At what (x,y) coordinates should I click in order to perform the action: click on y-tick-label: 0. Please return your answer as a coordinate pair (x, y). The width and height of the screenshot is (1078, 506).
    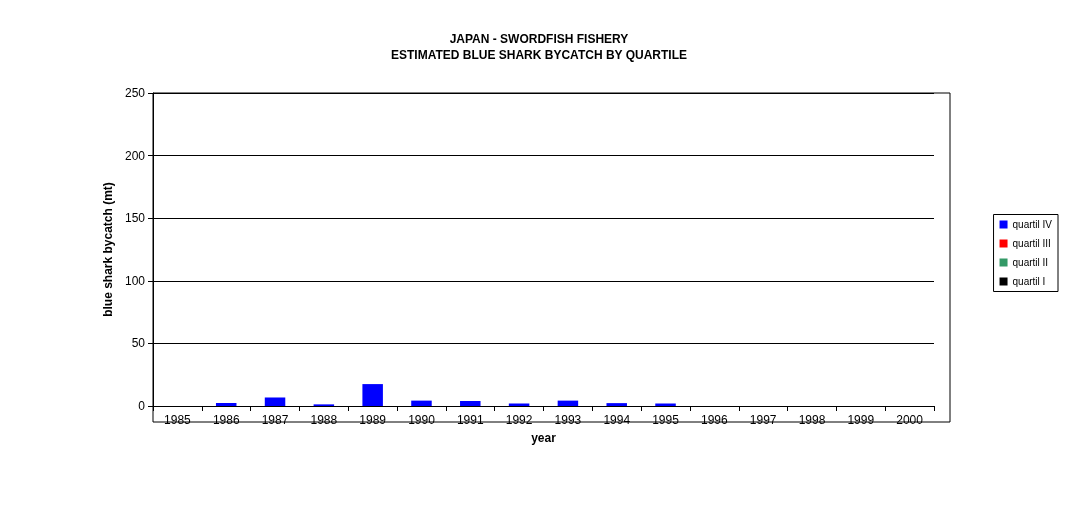
    Looking at the image, I should click on (142, 406).